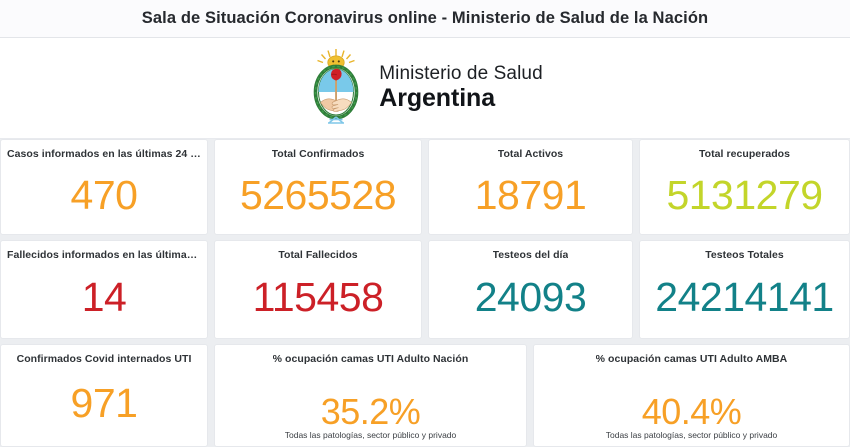 Image resolution: width=850 pixels, height=447 pixels. Describe the element at coordinates (104, 194) in the screenshot. I see `kpi-value: 470` at that location.